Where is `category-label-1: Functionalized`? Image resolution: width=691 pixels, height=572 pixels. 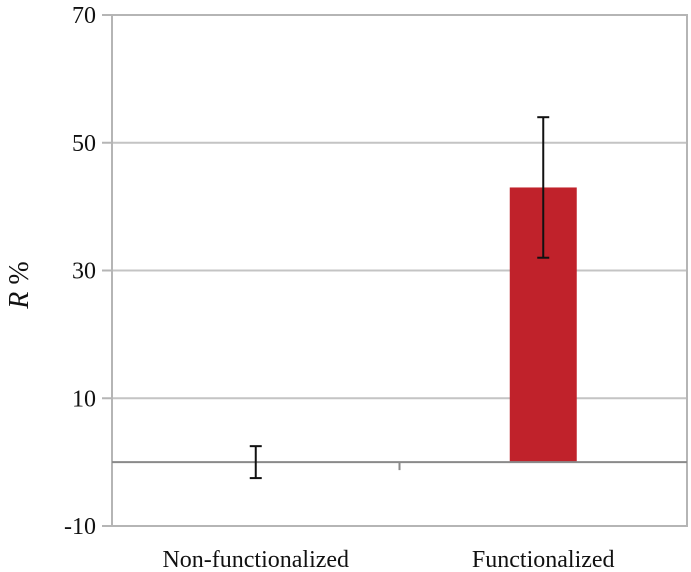 category-label-1: Functionalized is located at coordinates (543, 559).